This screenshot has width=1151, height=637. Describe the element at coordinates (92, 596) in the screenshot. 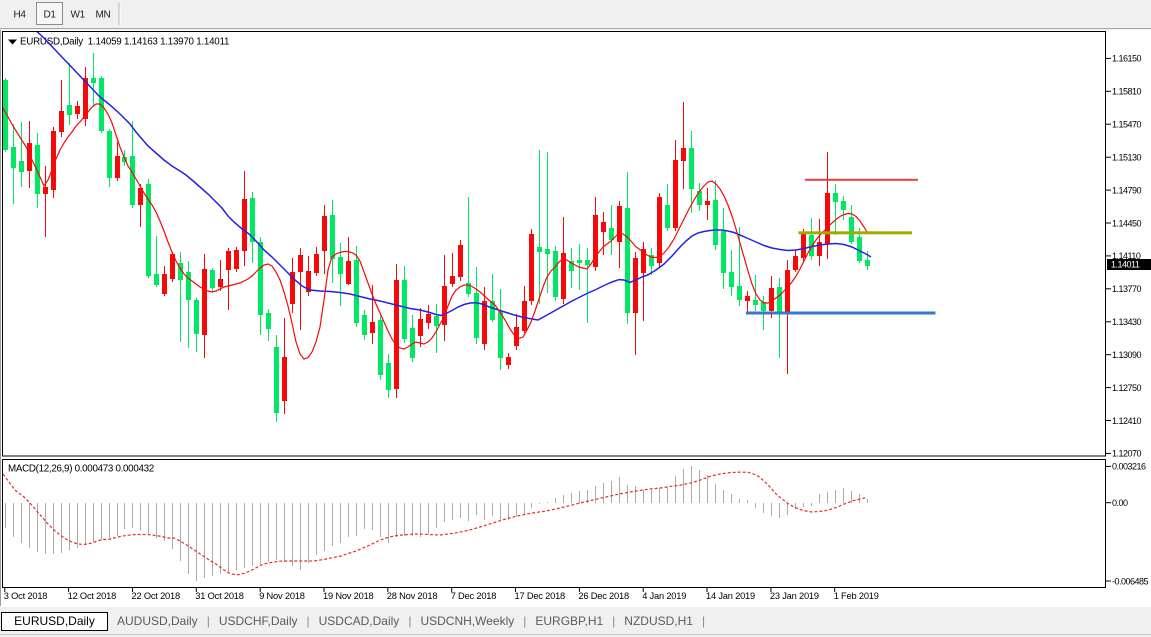

I see `svg-text: 12 Oct 2018` at that location.